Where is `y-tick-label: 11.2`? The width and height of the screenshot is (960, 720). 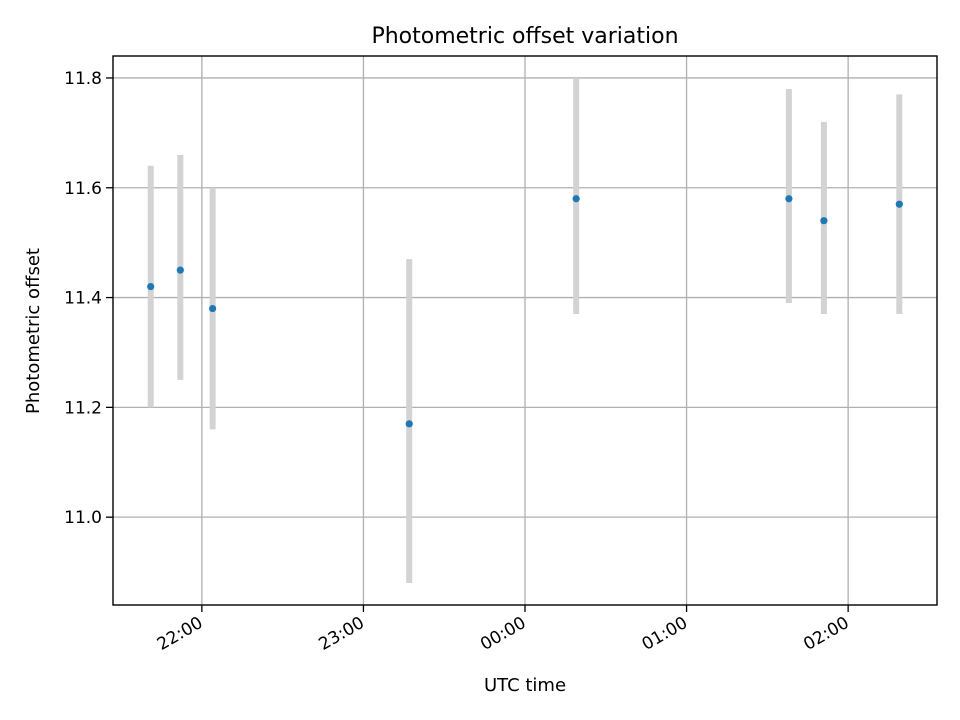 y-tick-label: 11.2 is located at coordinates (83, 408).